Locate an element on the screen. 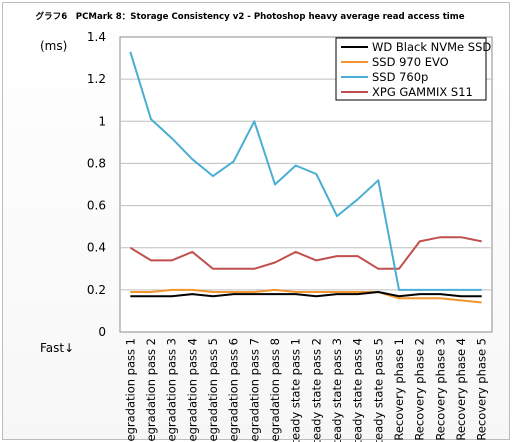 The width and height of the screenshot is (512, 442). y-tick-label: 0.2 is located at coordinates (96, 290).